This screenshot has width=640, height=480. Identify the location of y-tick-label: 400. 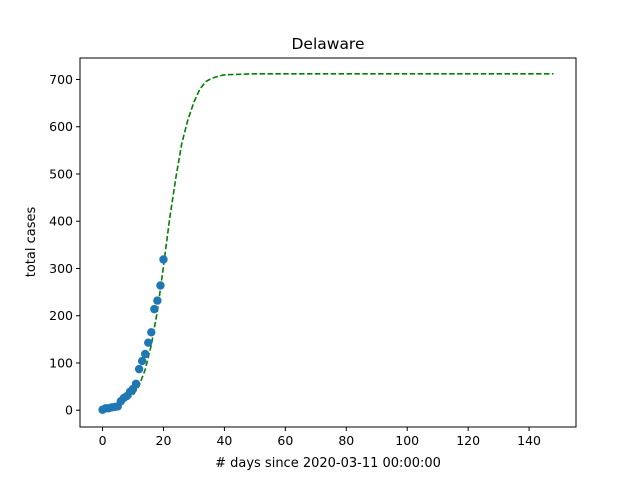
(61, 221).